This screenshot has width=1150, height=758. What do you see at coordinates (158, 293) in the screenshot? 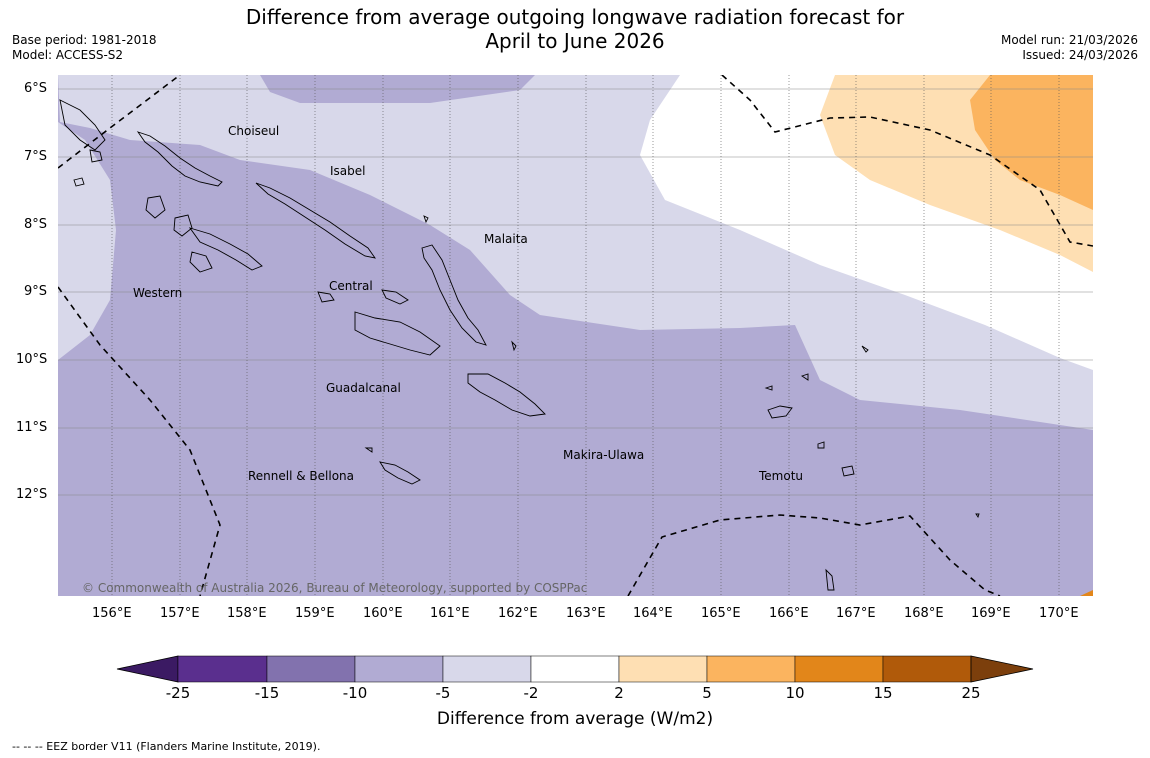
I see `province-label-western: Western` at bounding box center [158, 293].